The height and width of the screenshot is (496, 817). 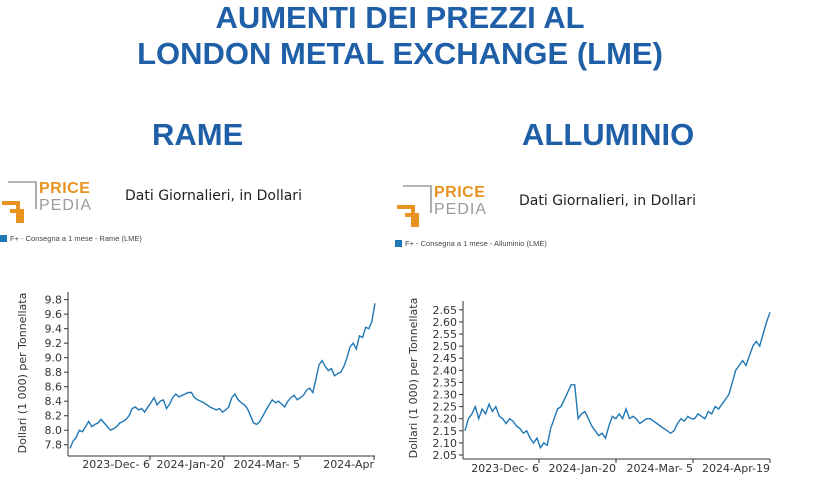 What do you see at coordinates (445, 358) in the screenshot?
I see `y-tick-label: 2.45` at bounding box center [445, 358].